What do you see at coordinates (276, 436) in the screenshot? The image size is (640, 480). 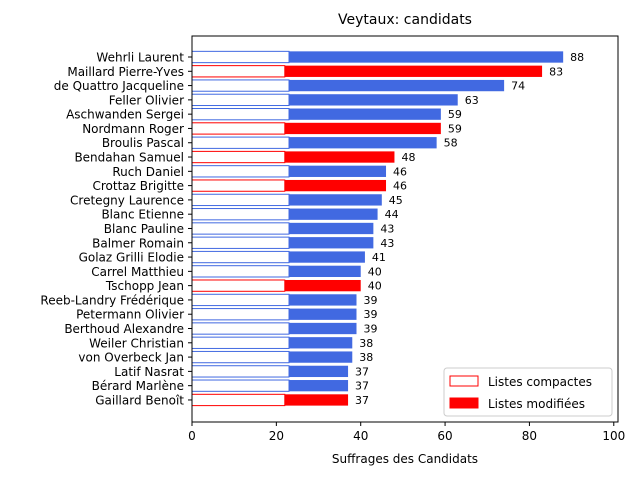 I see `x-tick-label: 20` at bounding box center [276, 436].